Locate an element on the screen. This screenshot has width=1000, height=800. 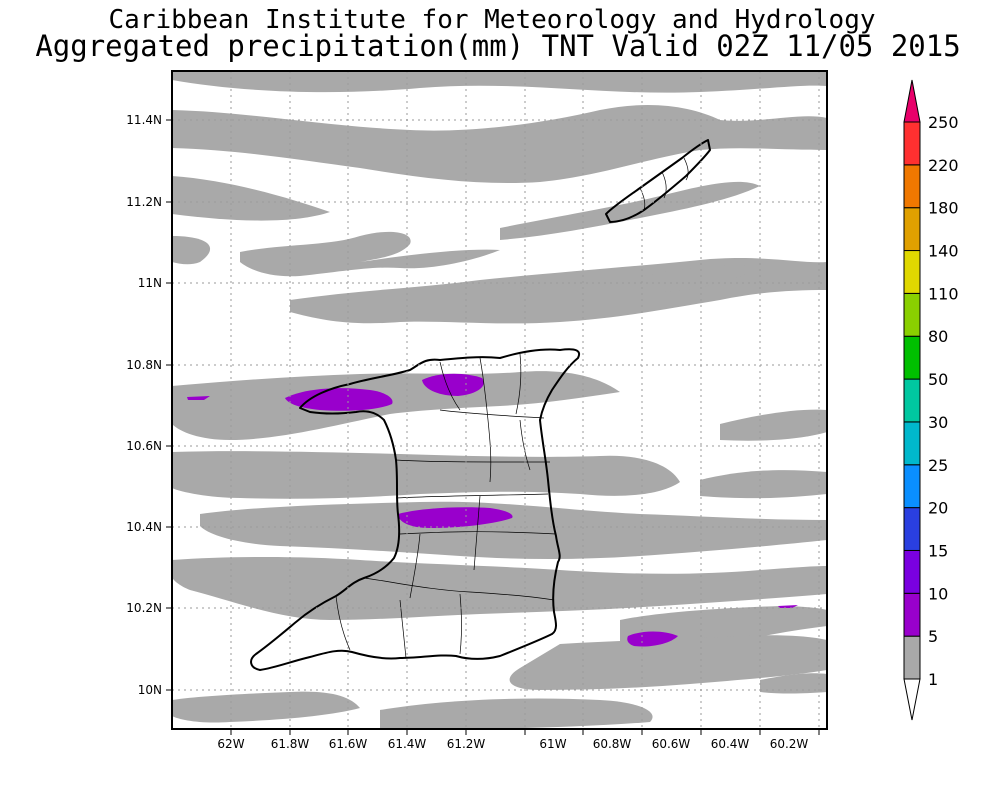
colorbar-label: 220 is located at coordinates (943, 165).